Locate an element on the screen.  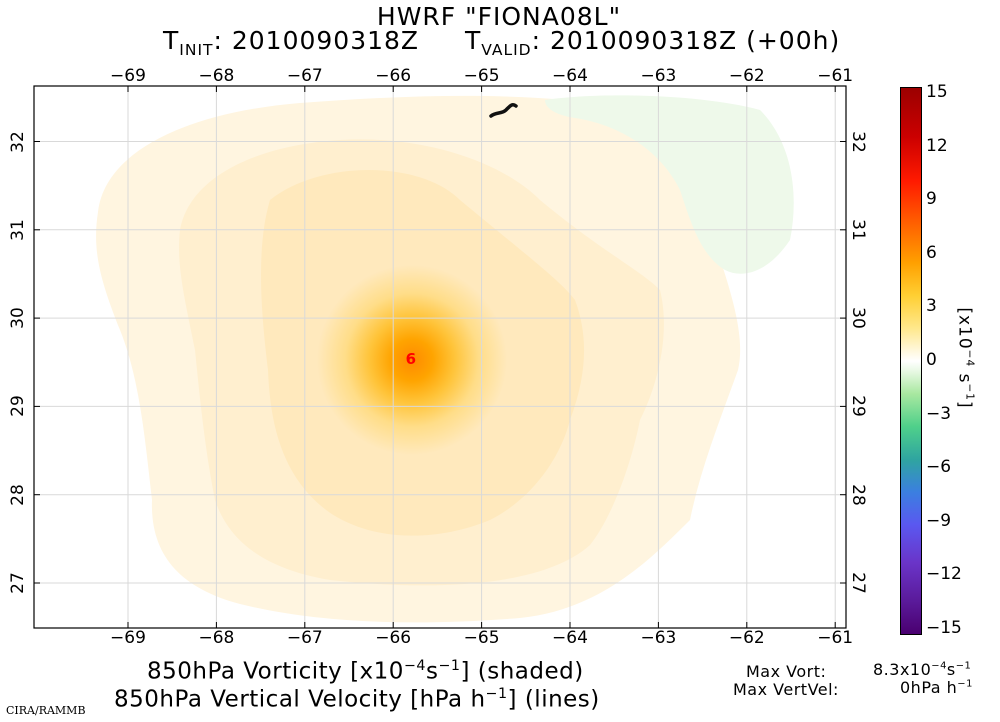
lon-label-bottom: −64 is located at coordinates (570, 638).